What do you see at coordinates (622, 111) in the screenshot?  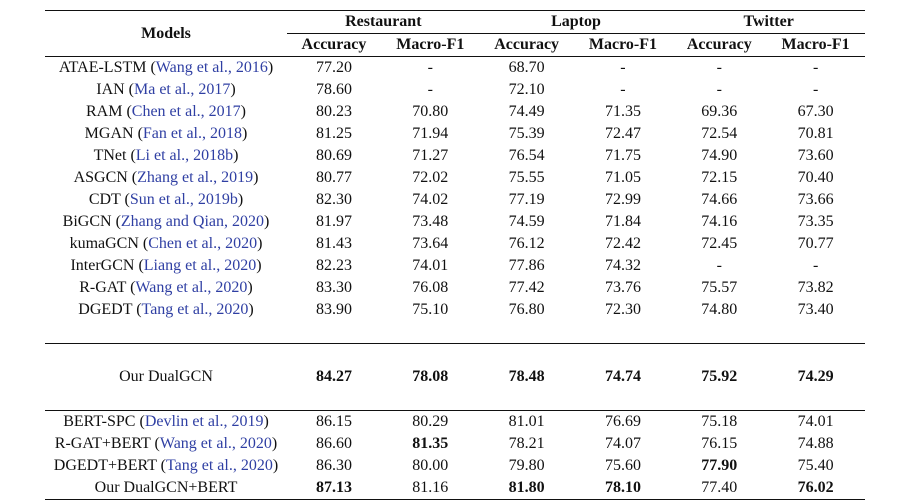 I see `metric-cell: 71.35` at bounding box center [622, 111].